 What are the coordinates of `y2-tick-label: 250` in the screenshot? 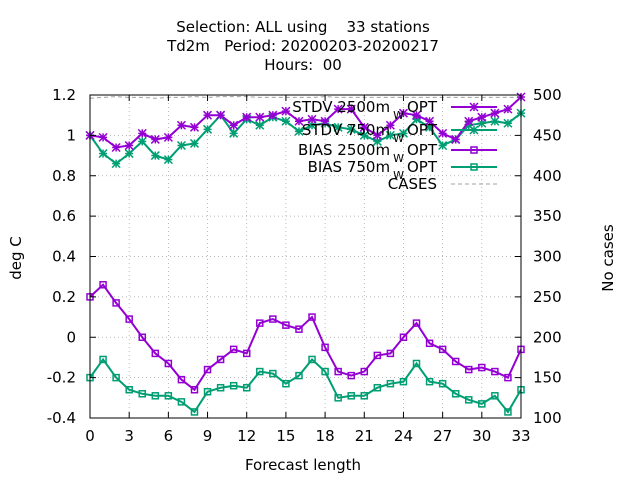 It's located at (547, 297).